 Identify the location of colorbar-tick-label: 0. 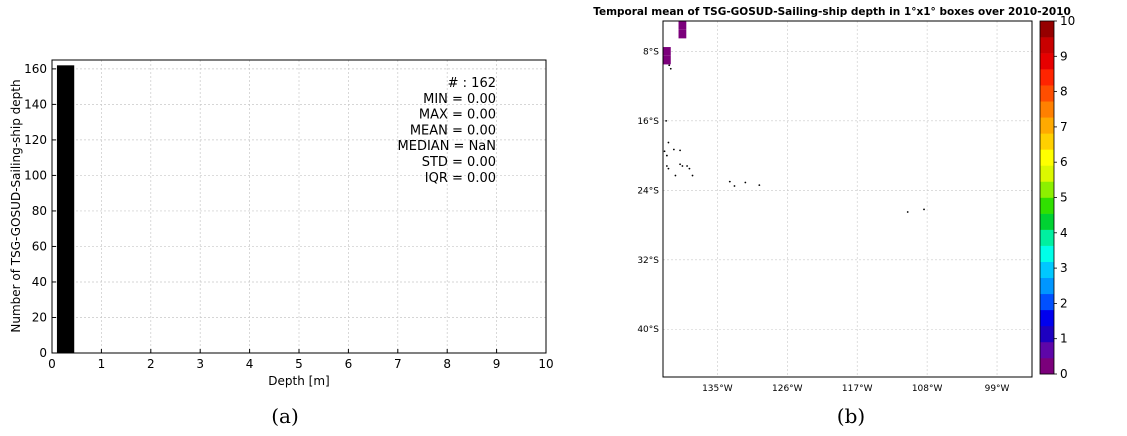
(1064, 374).